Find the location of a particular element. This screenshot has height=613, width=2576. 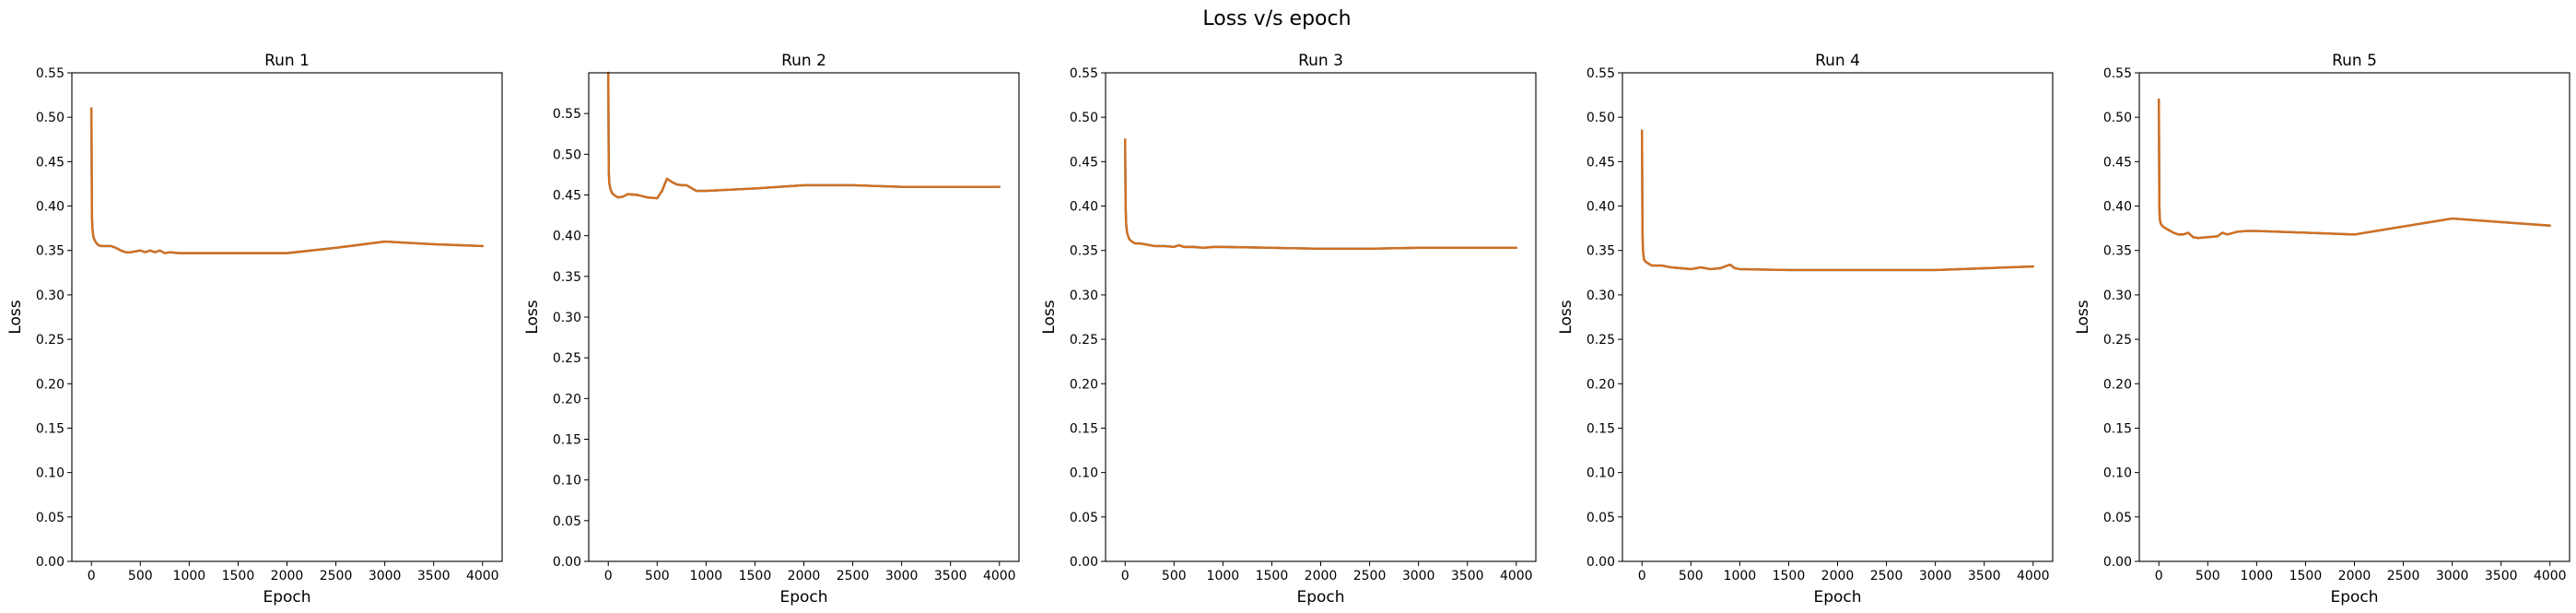

subplot-title: Run 3 is located at coordinates (1320, 61).